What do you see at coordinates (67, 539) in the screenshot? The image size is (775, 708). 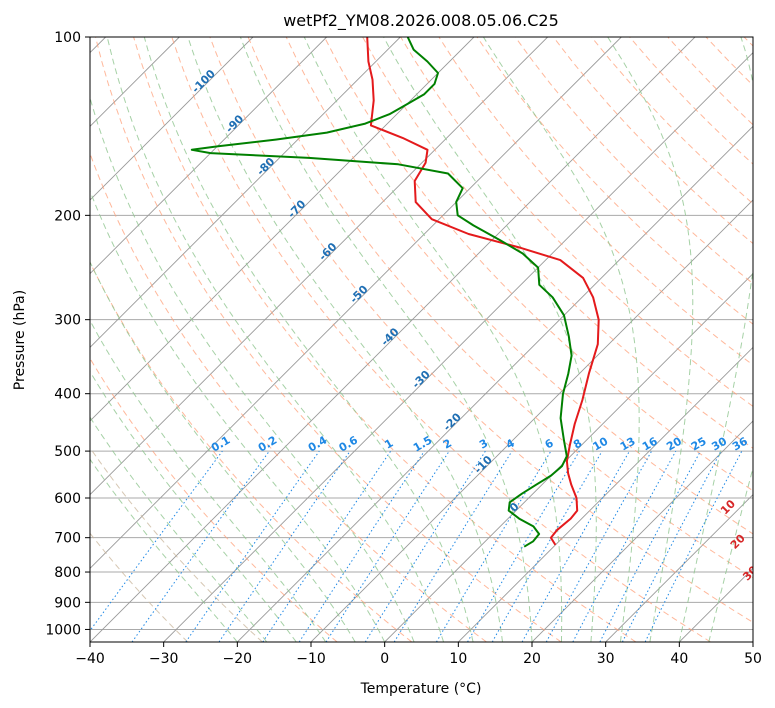 I see `y-tick-label: 700` at bounding box center [67, 539].